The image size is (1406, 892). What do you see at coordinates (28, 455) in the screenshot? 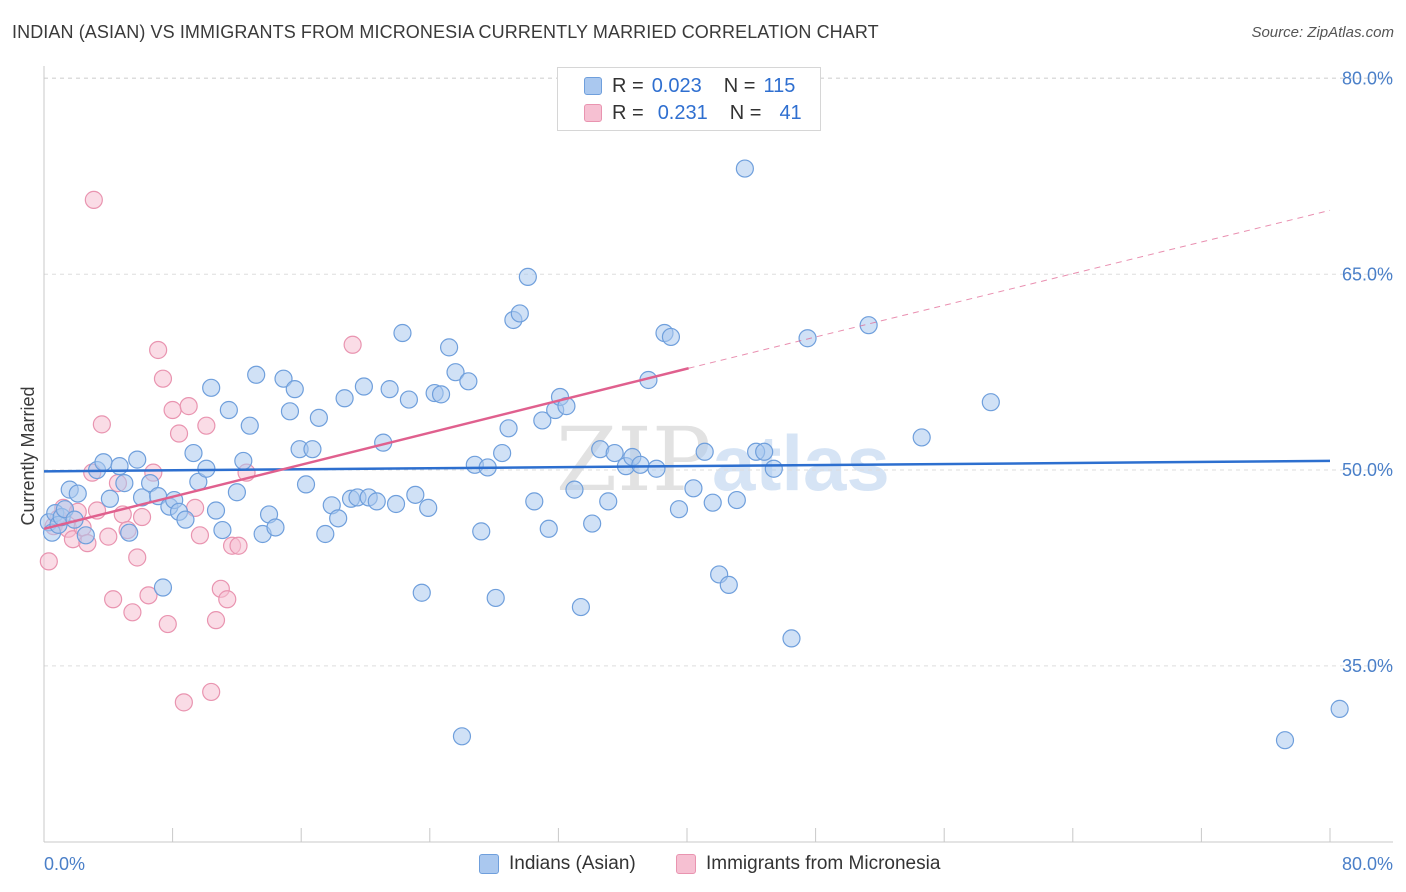
I see `y-axis-label: Currently Married` at bounding box center [28, 455].